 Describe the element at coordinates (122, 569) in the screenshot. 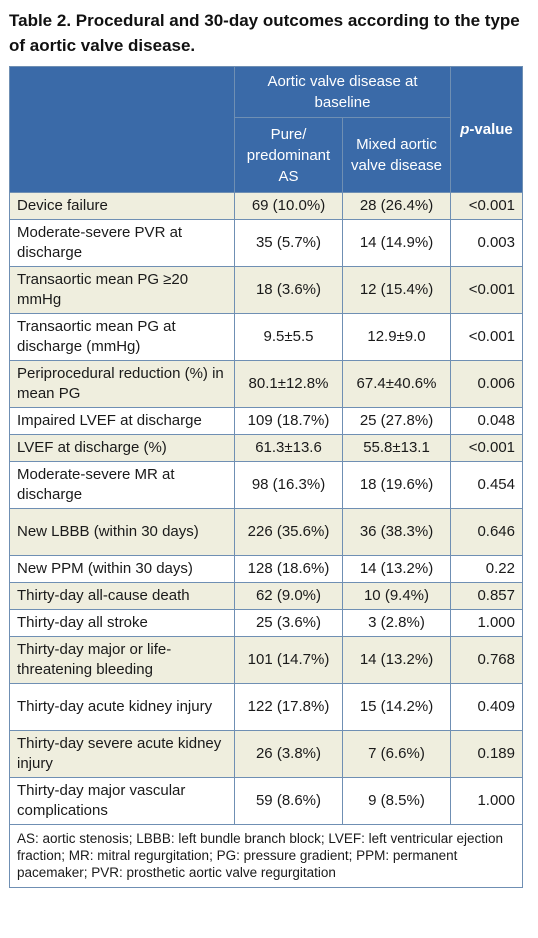

I see `row-label: New PPM (within 30 days)` at that location.